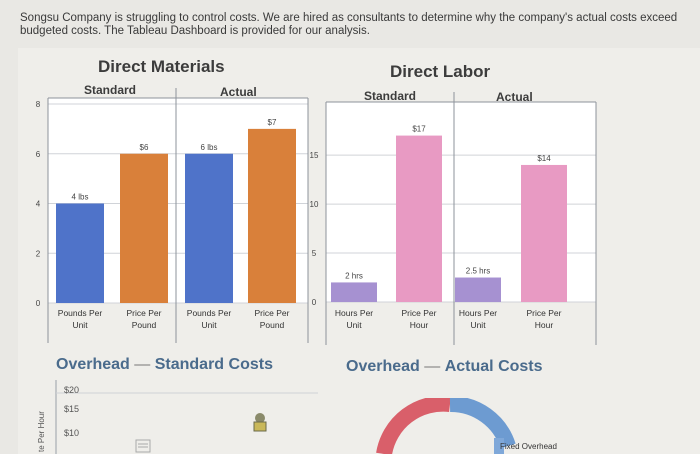 The height and width of the screenshot is (454, 700). I want to click on overhead-standard-chart: $20 $15 $10 te Per Hour, so click(177, 417).